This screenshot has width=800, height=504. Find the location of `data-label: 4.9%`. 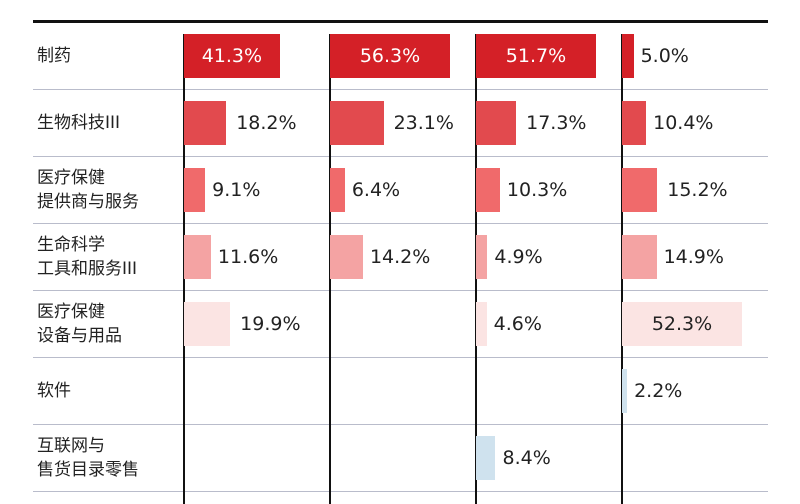

data-label: 4.9% is located at coordinates (518, 257).